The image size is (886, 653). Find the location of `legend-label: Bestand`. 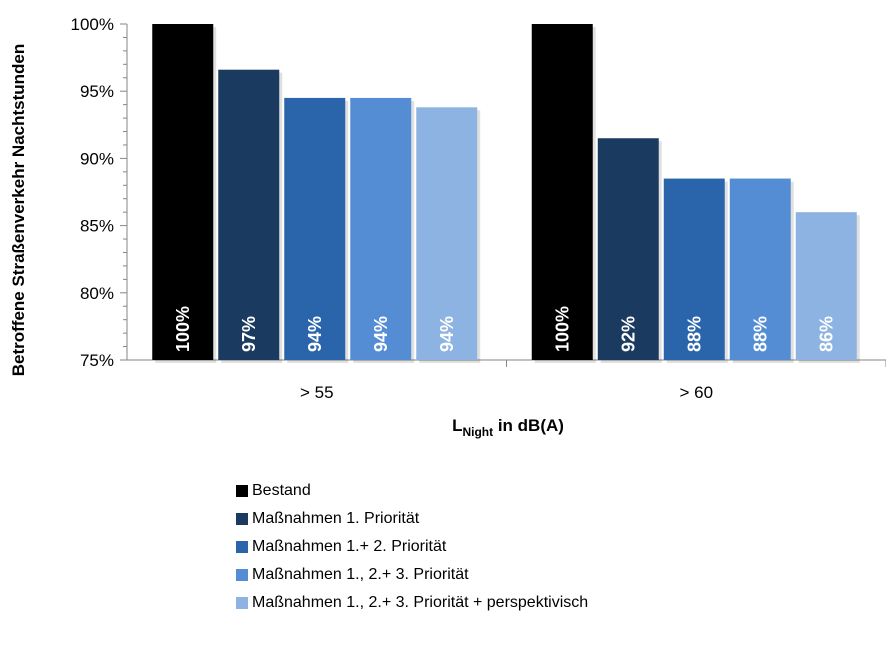

legend-label: Bestand is located at coordinates (281, 490).